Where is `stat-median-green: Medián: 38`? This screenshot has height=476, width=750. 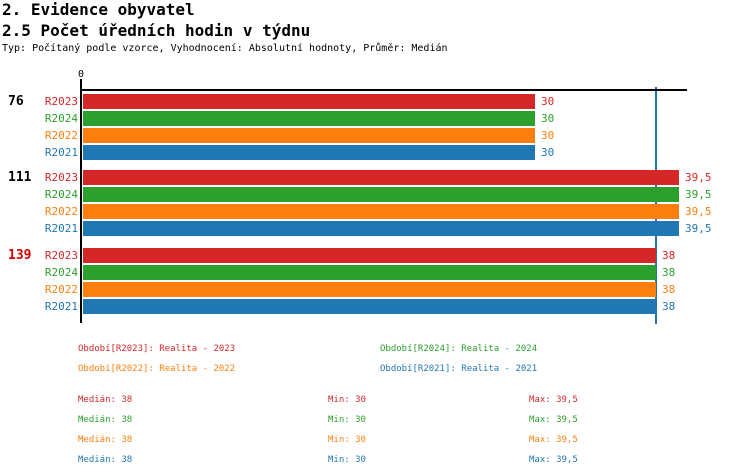
stat-median-green: Medián: 38 is located at coordinates (105, 420).